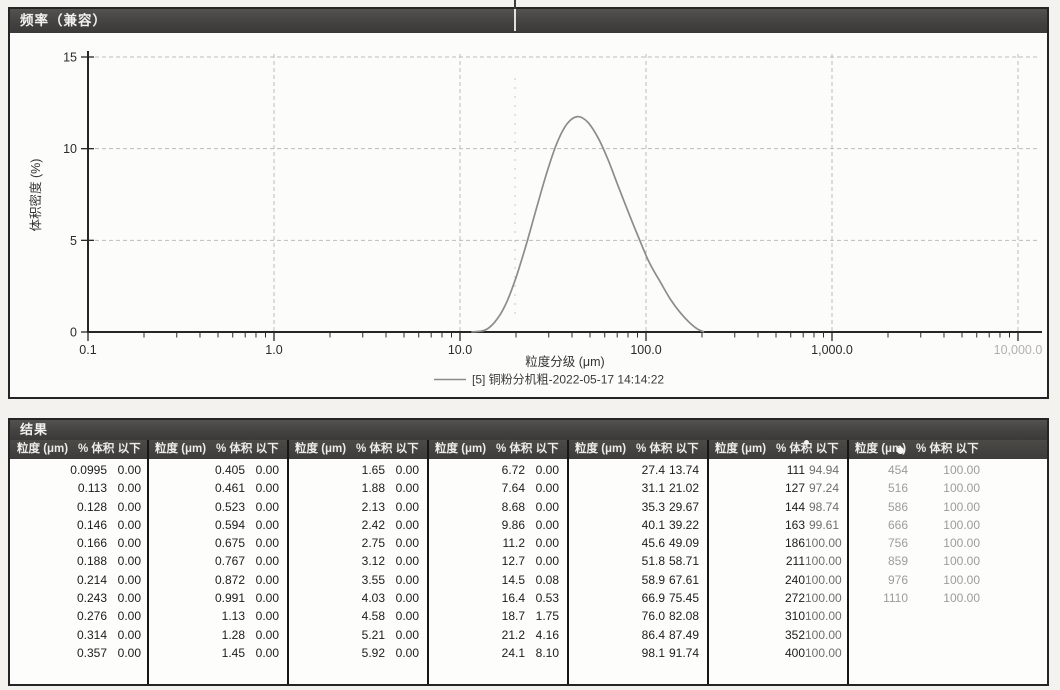 This screenshot has width=1060, height=690. Describe the element at coordinates (91, 598) in the screenshot. I see `size-cell: 0.243` at that location.